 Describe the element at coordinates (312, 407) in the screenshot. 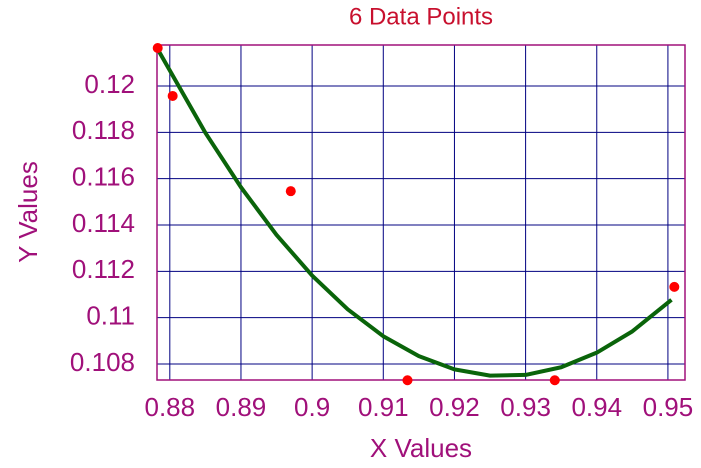

I see `x-tick-label: 0.9` at that location.